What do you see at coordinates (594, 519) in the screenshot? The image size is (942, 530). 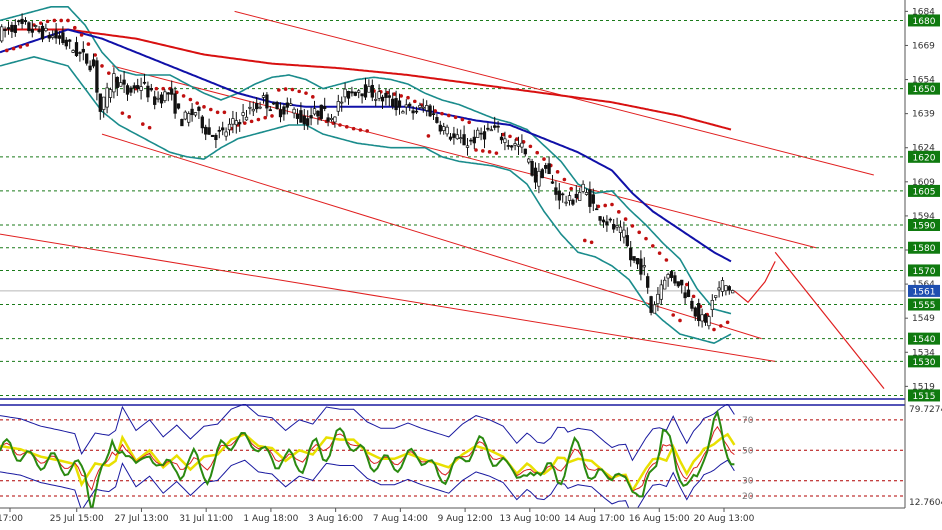 I see `time-tick-label-9: 14 Aug 17:00` at bounding box center [594, 519].